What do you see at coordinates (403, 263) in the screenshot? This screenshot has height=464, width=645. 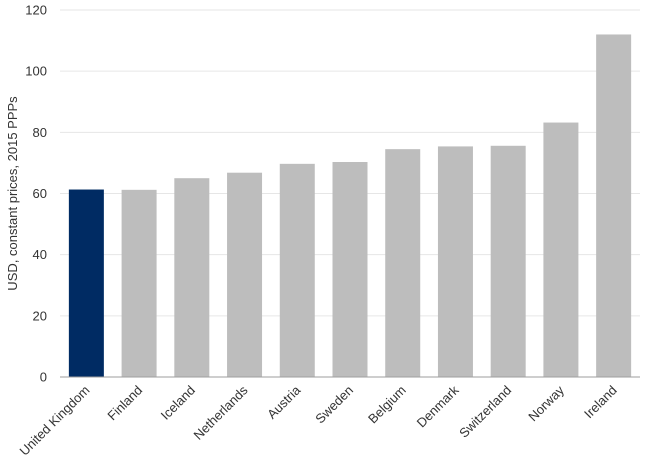 I see `bar-belgium` at bounding box center [403, 263].